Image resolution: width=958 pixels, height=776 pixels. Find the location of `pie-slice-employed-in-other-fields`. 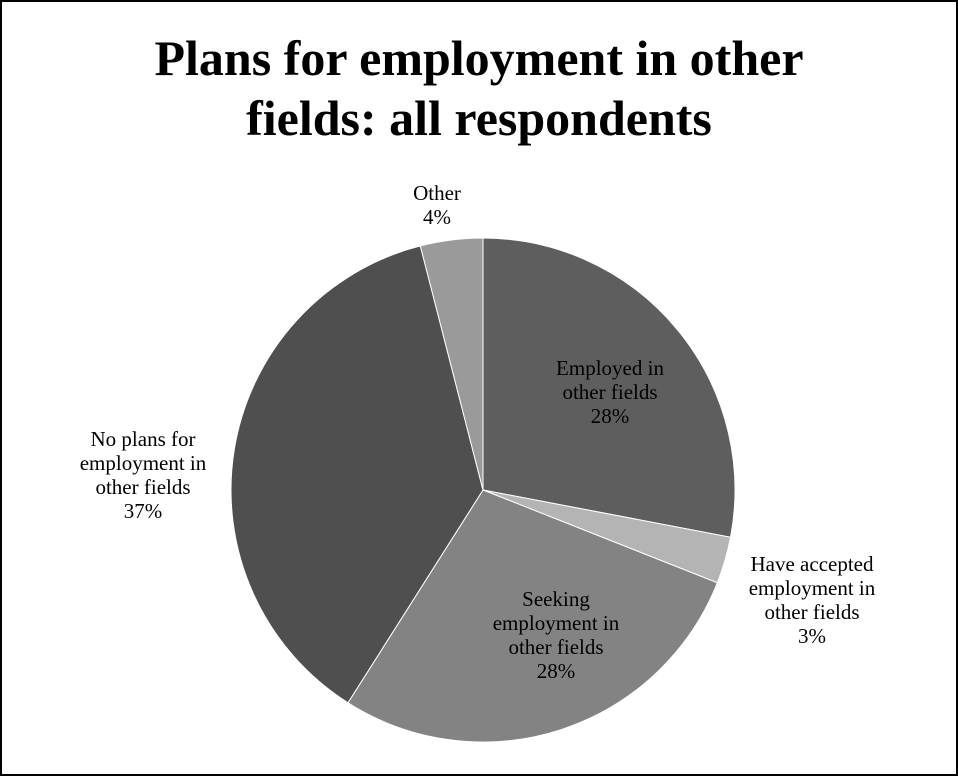

pie-slice-employed-in-other-fields is located at coordinates (609, 387).